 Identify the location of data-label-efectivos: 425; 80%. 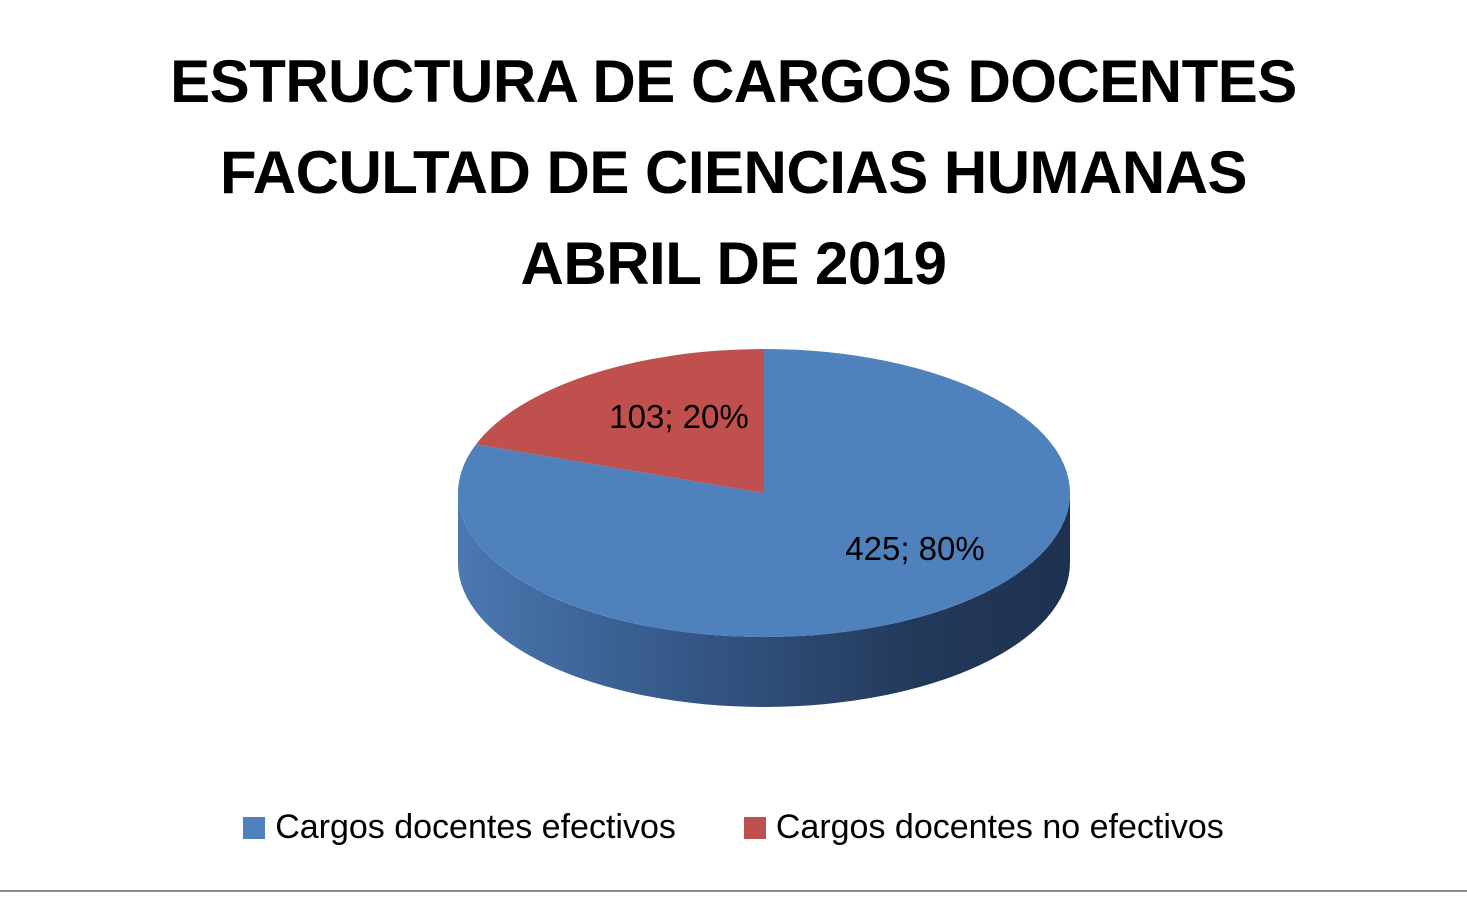
(914, 548).